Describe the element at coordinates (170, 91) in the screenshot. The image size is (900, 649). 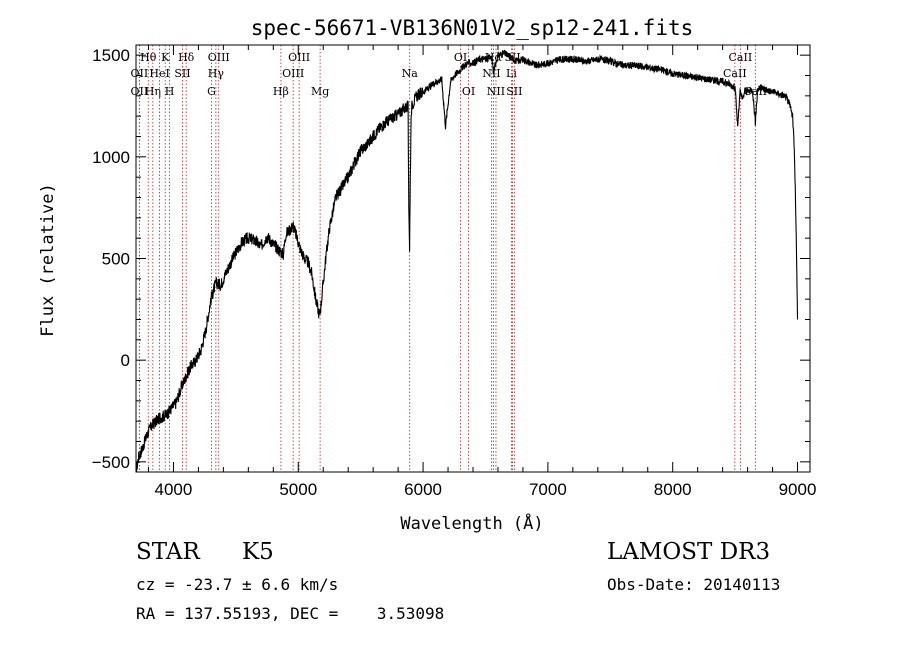
I see `line-marker-label: H` at that location.